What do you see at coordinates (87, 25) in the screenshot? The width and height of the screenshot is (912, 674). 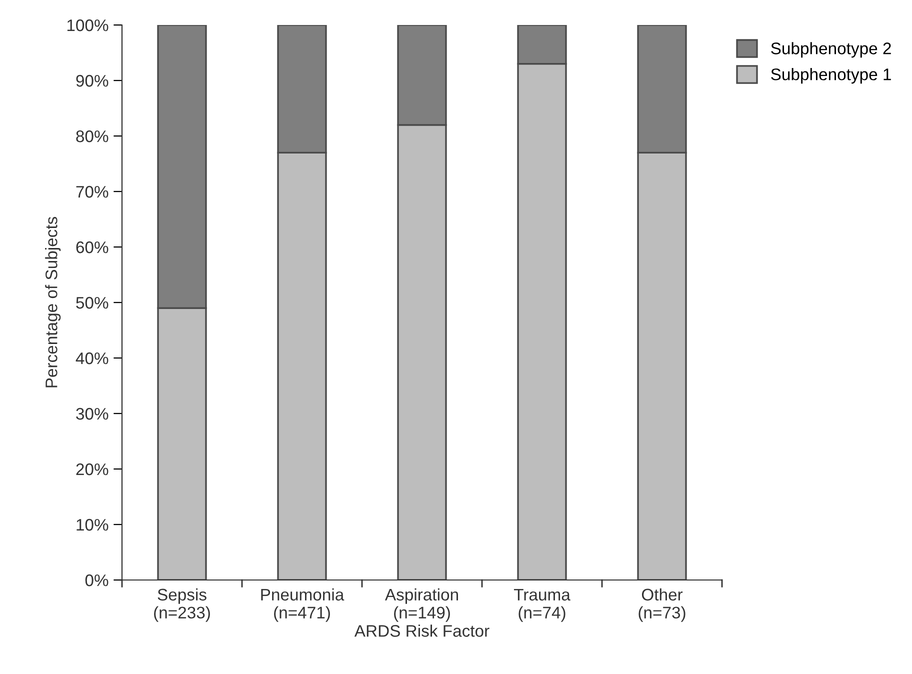 I see `y-tick-label: 100%` at bounding box center [87, 25].